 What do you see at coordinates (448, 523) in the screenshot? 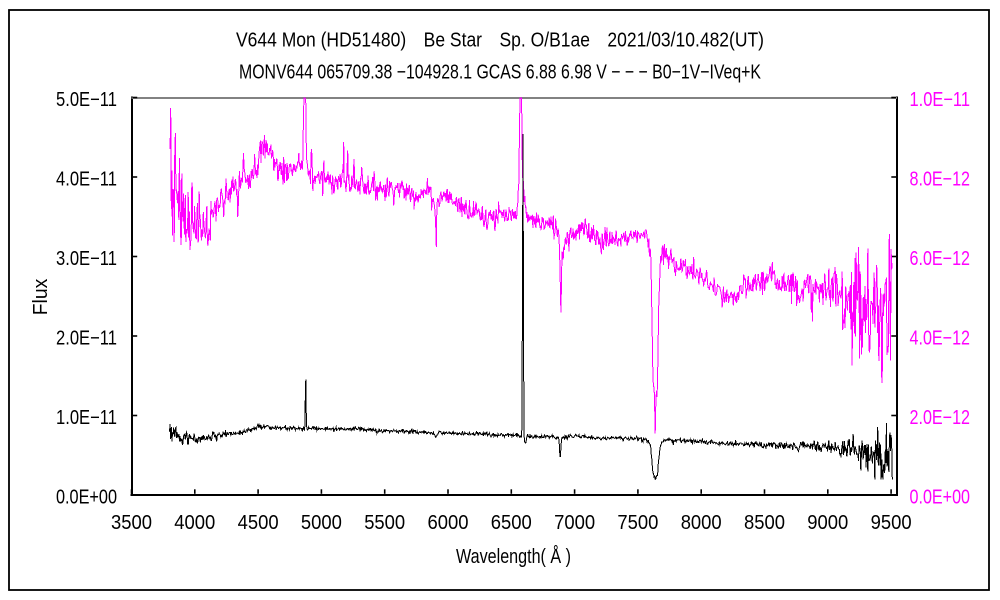
I see `svg-text: 6000` at bounding box center [448, 523].